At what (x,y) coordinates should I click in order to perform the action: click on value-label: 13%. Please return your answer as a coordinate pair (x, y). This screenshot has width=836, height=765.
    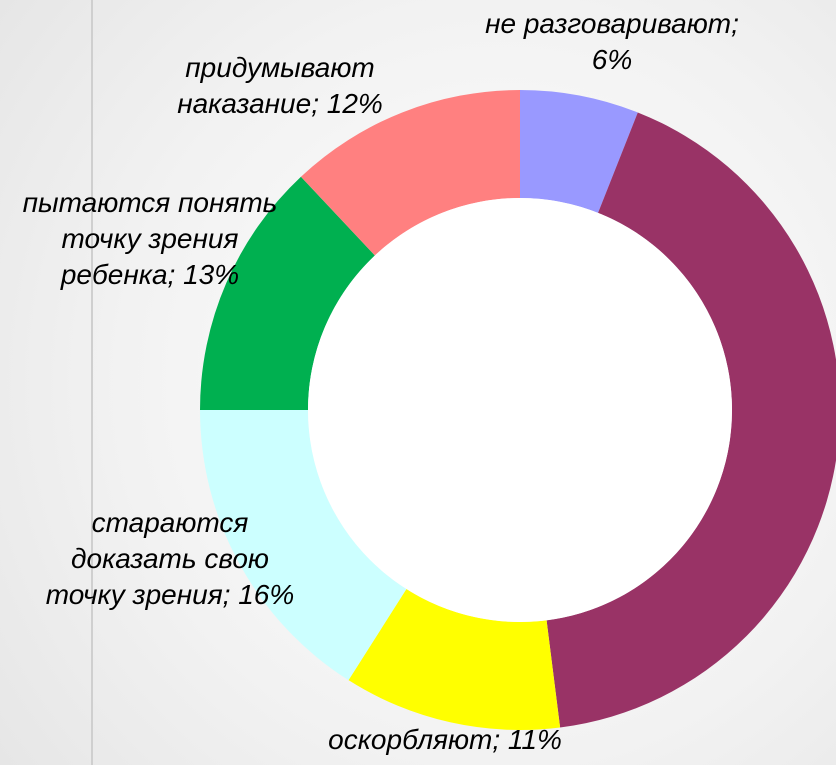
    Looking at the image, I should click on (211, 274).